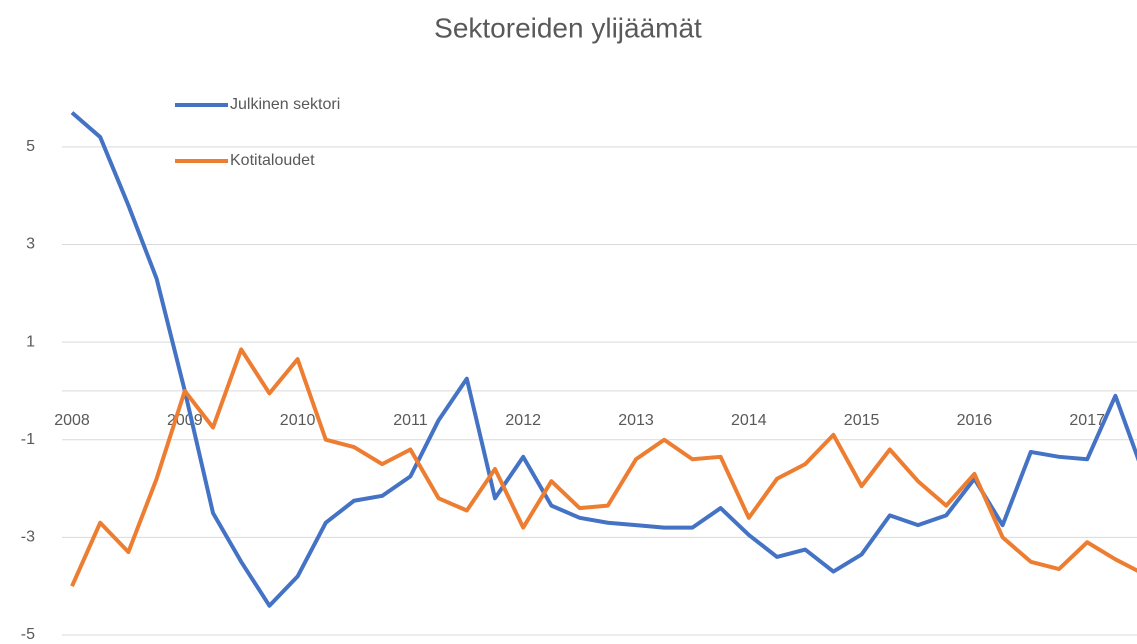 Image resolution: width=1137 pixels, height=644 pixels. What do you see at coordinates (862, 420) in the screenshot?
I see `x-tick-label: 2015` at bounding box center [862, 420].